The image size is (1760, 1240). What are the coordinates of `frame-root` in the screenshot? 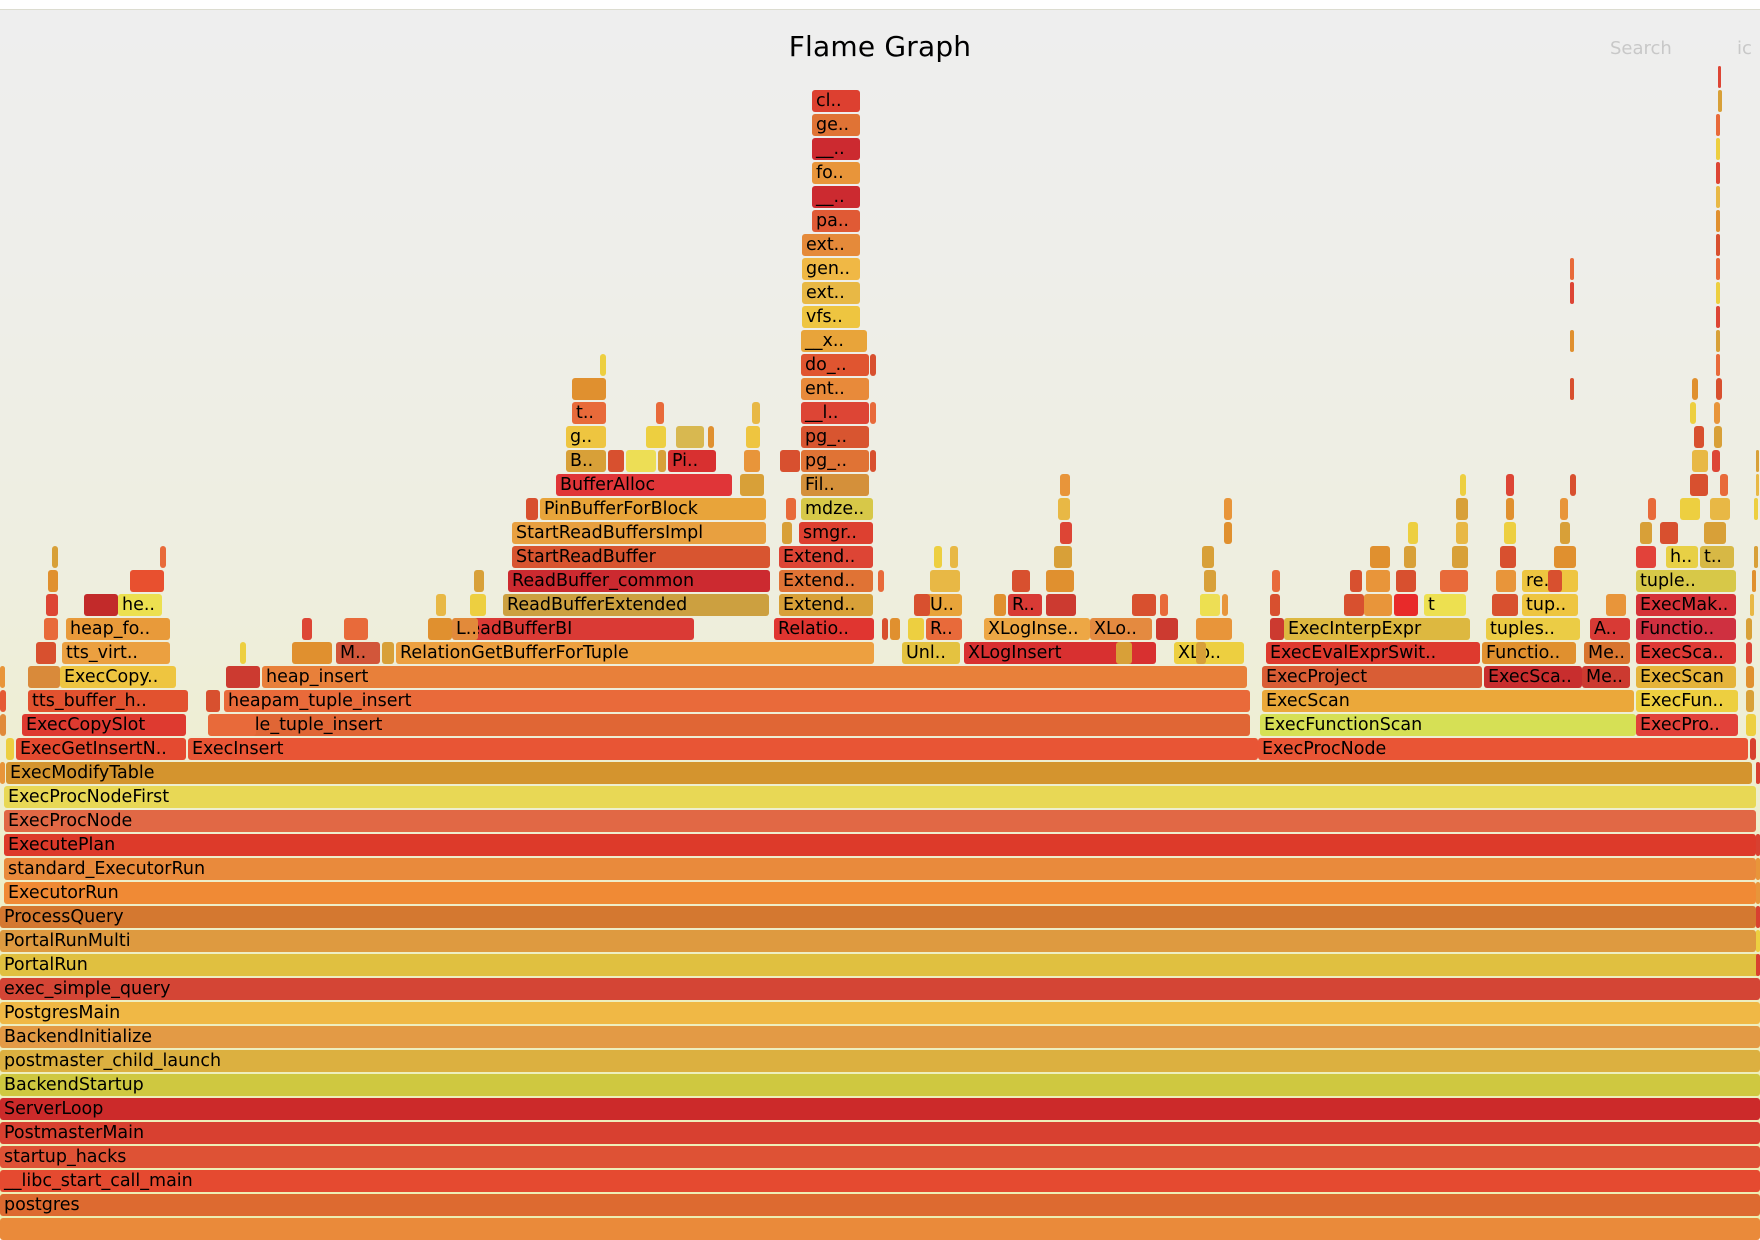 It's located at (880, 1229).